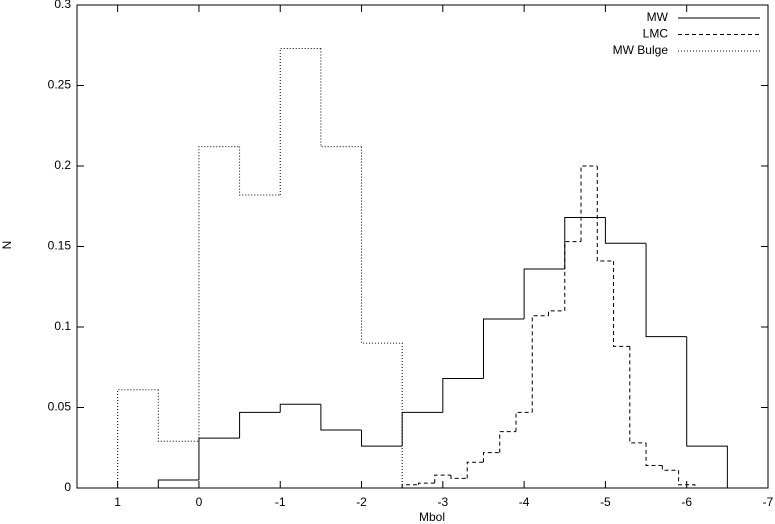  What do you see at coordinates (442, 502) in the screenshot?
I see `x-tick-label: -3` at bounding box center [442, 502].